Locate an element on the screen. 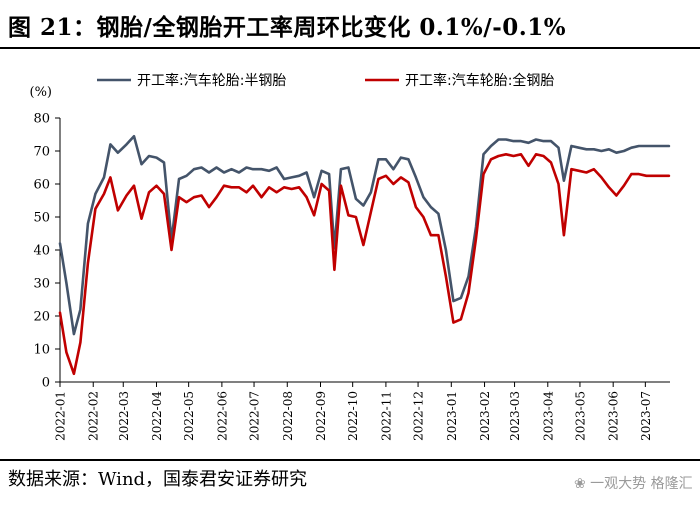 The width and height of the screenshot is (700, 523). x-tick-label: 2023-04 is located at coordinates (548, 416).